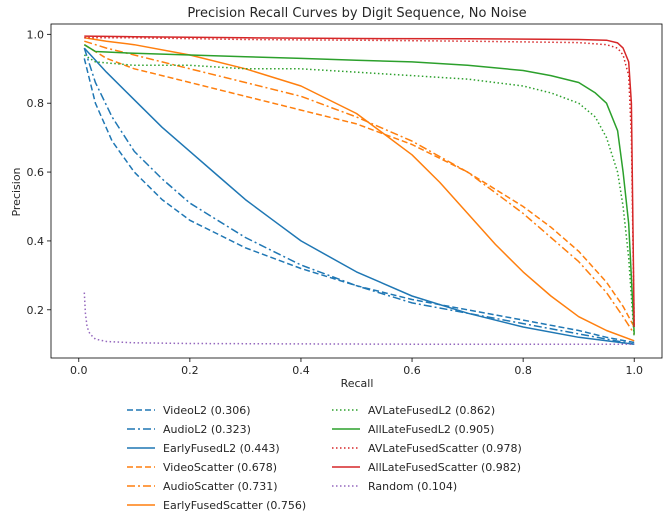 The height and width of the screenshot is (518, 668). What do you see at coordinates (79, 370) in the screenshot?
I see `x-tick-label: 0.0` at bounding box center [79, 370].